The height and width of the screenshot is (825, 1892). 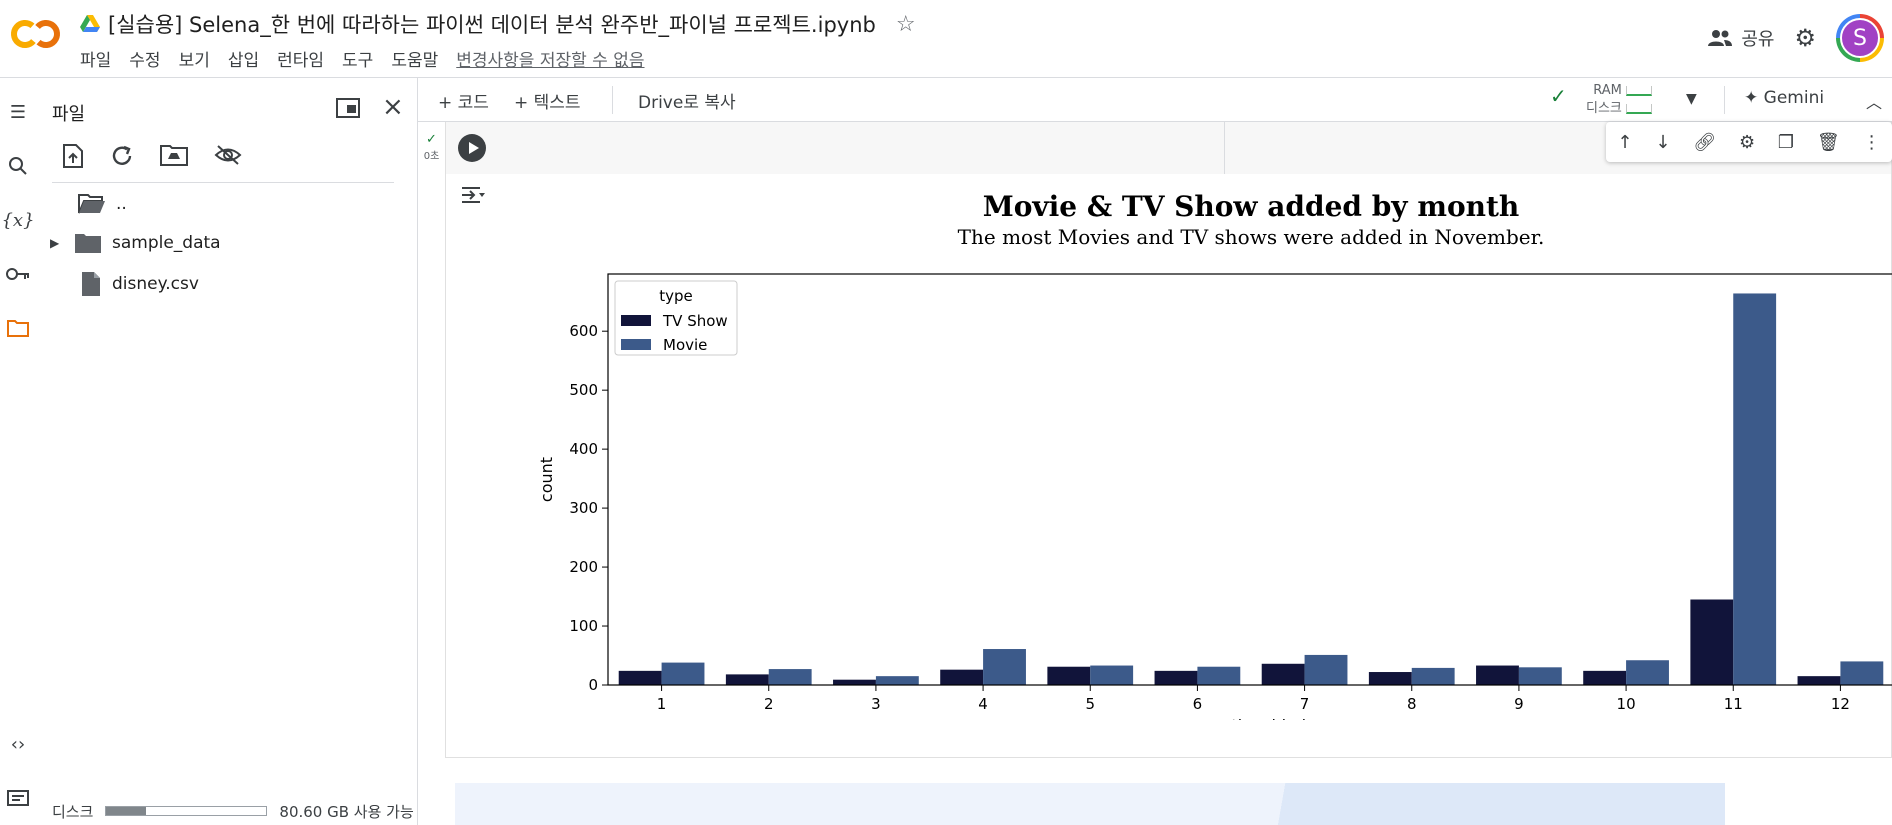 What do you see at coordinates (1558, 96) in the screenshot?
I see `connected-check-icon: ✓` at bounding box center [1558, 96].